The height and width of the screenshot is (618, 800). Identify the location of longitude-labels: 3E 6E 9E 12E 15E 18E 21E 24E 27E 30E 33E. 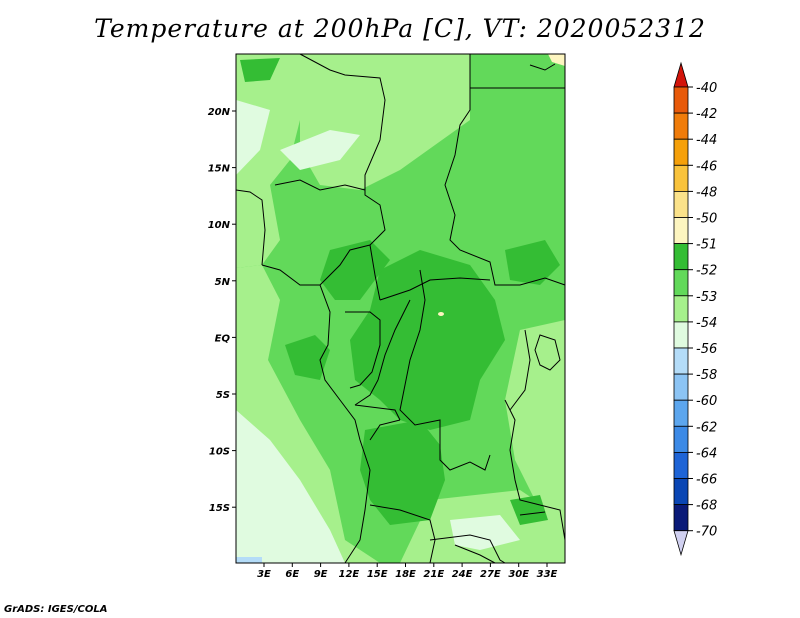
(407, 574).